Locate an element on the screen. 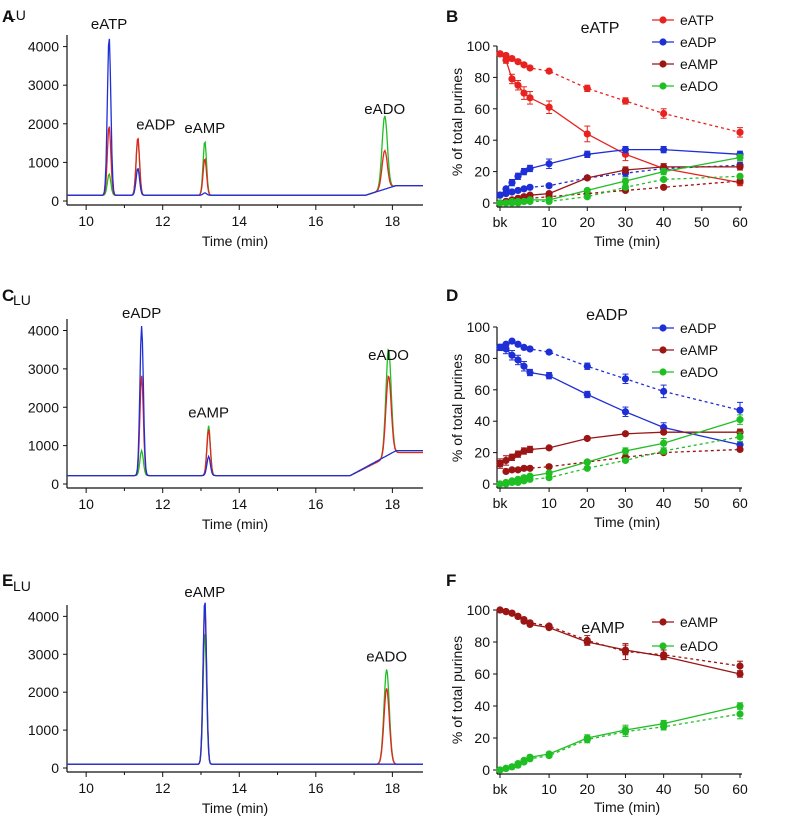  y-tick-label: 3000 is located at coordinates (43, 654).